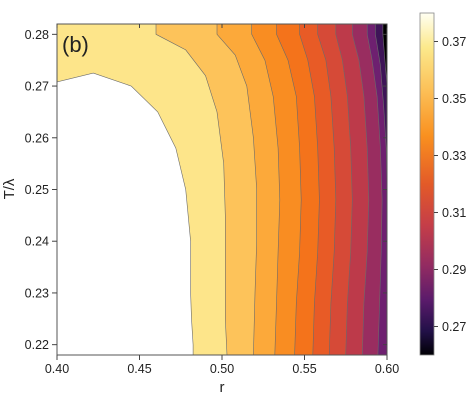  I want to click on panel-label: (b), so click(75, 44).